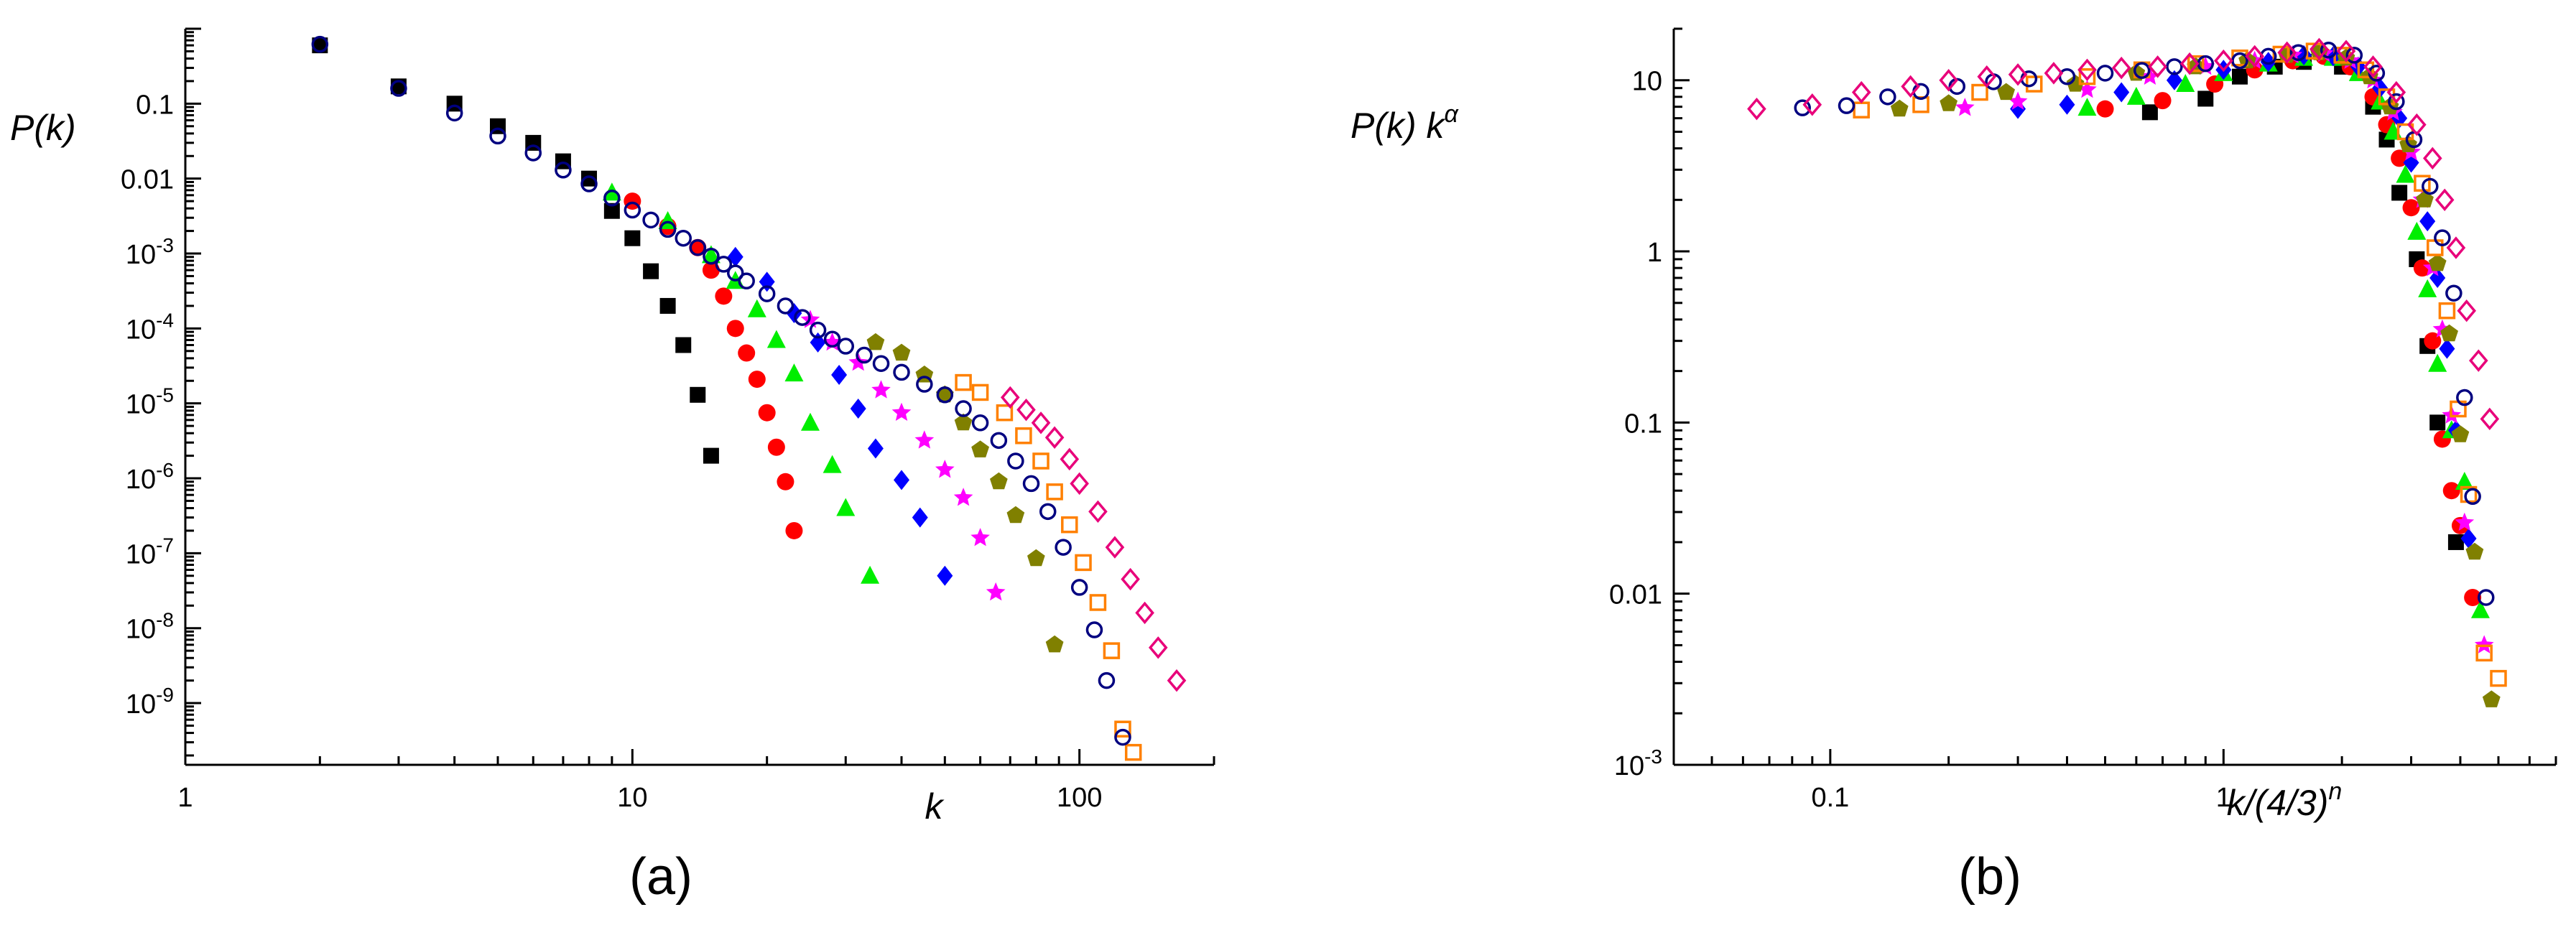 This screenshot has height=930, width=2576. What do you see at coordinates (1653, 757) in the screenshot?
I see `y-tick-label-exponent: -3` at bounding box center [1653, 757].